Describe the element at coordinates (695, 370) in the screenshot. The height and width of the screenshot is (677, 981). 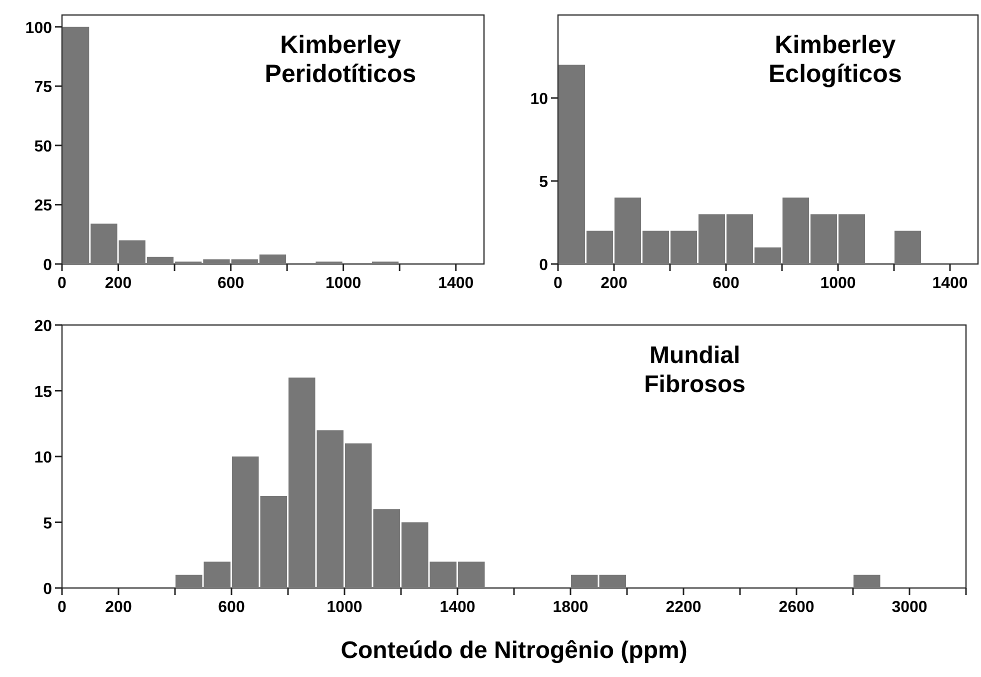
I see `text: Mundial Fibrosos` at that location.